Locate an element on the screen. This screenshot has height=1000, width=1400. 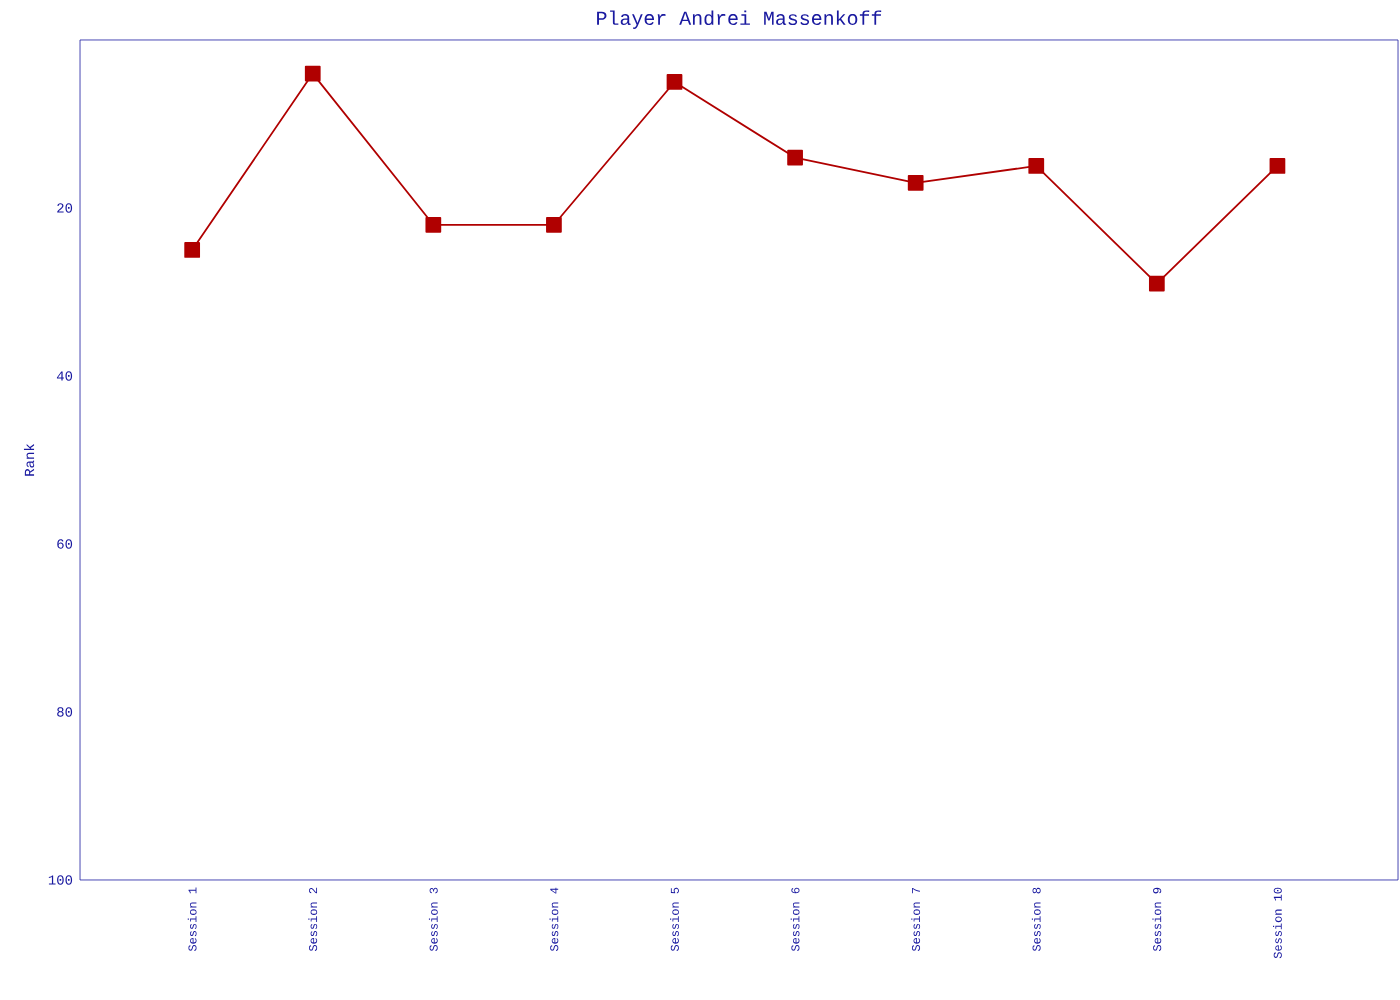
chart-title: Player Andrei Massenkoff is located at coordinates (739, 19).